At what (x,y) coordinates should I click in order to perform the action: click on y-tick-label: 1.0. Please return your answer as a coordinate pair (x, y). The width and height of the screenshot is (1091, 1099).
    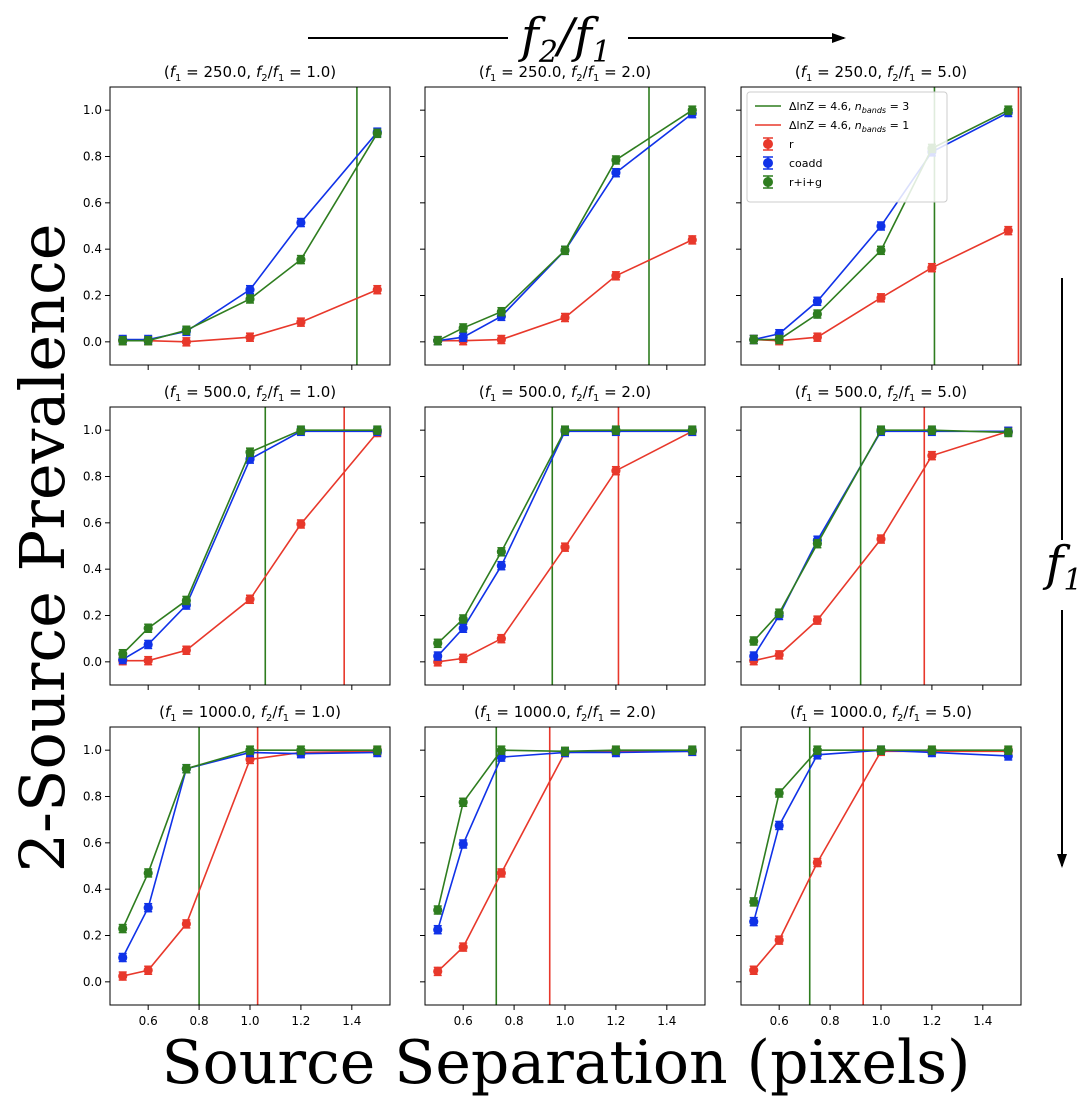
    Looking at the image, I should click on (92, 430).